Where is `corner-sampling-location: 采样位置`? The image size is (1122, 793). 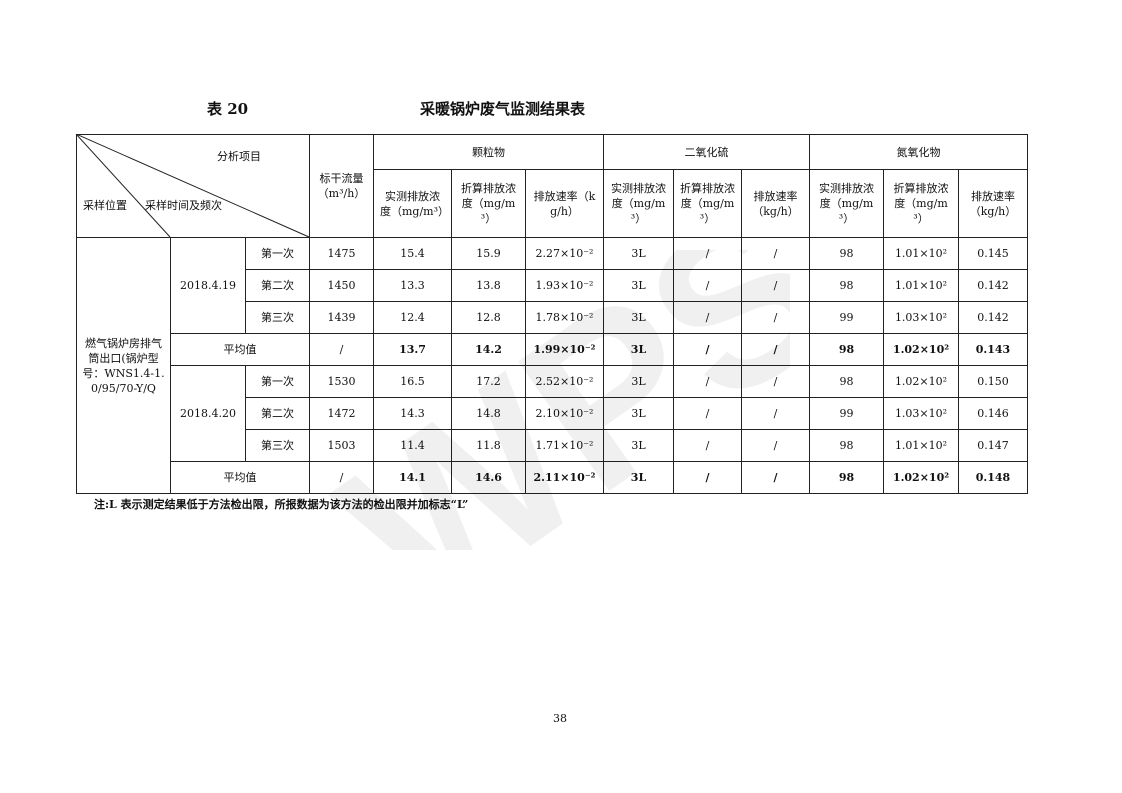 corner-sampling-location: 采样位置 is located at coordinates (105, 205).